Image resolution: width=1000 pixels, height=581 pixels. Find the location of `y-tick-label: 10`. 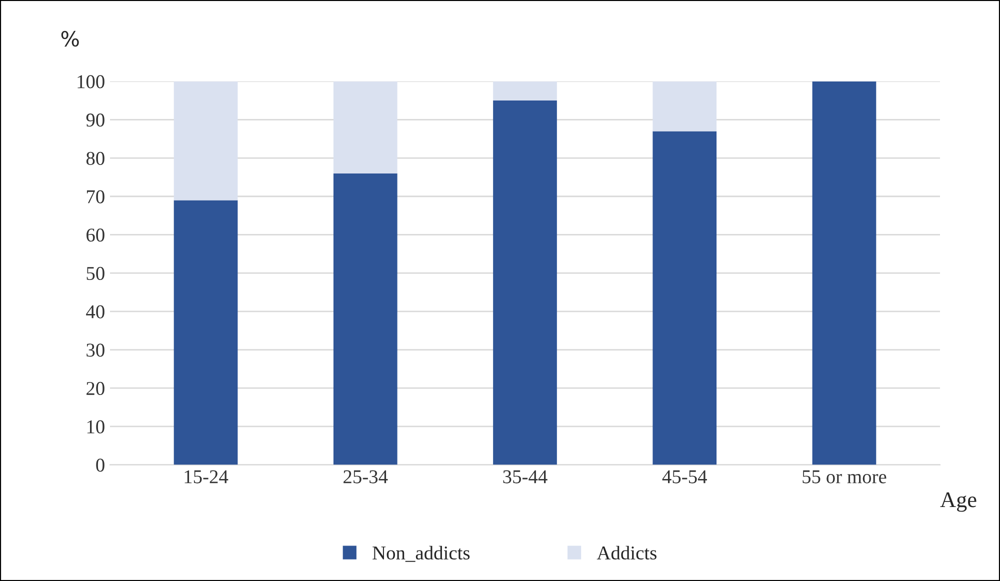

y-tick-label: 10 is located at coordinates (95, 427).